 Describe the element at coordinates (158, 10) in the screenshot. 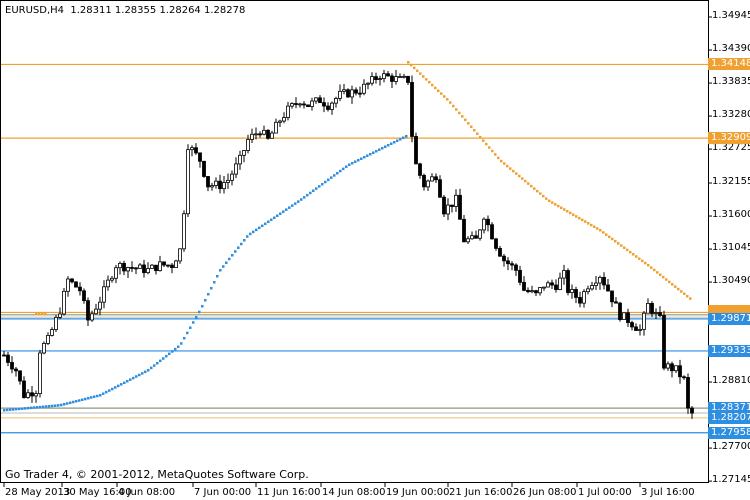

I see `ohlc-values: 1.28311 1.28355 1.28264 1.28278` at that location.